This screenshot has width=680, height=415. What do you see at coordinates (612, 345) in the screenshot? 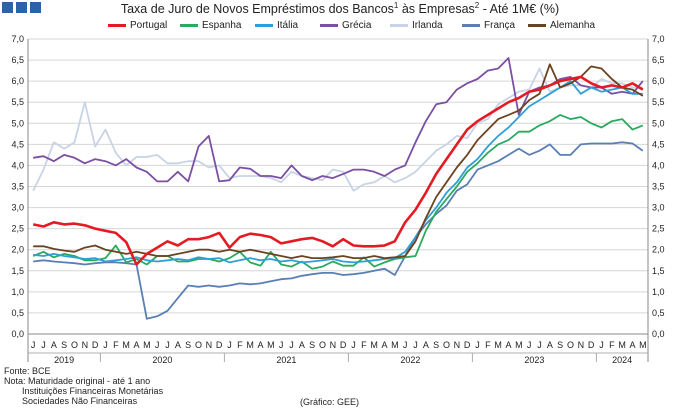
I see `month-tick-56: F` at bounding box center [612, 345].